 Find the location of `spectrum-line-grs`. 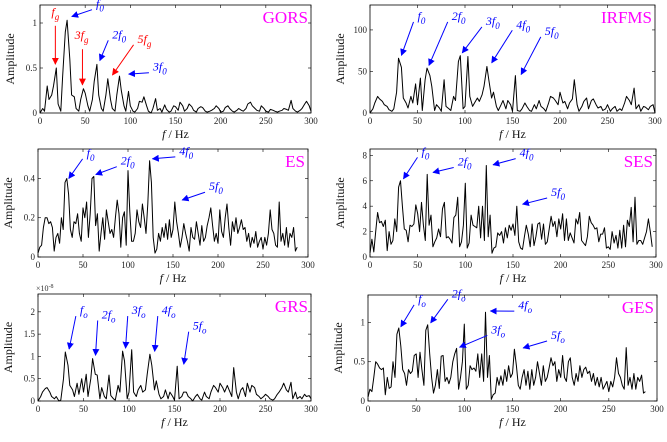

spectrum-line-grs is located at coordinates (174, 375).